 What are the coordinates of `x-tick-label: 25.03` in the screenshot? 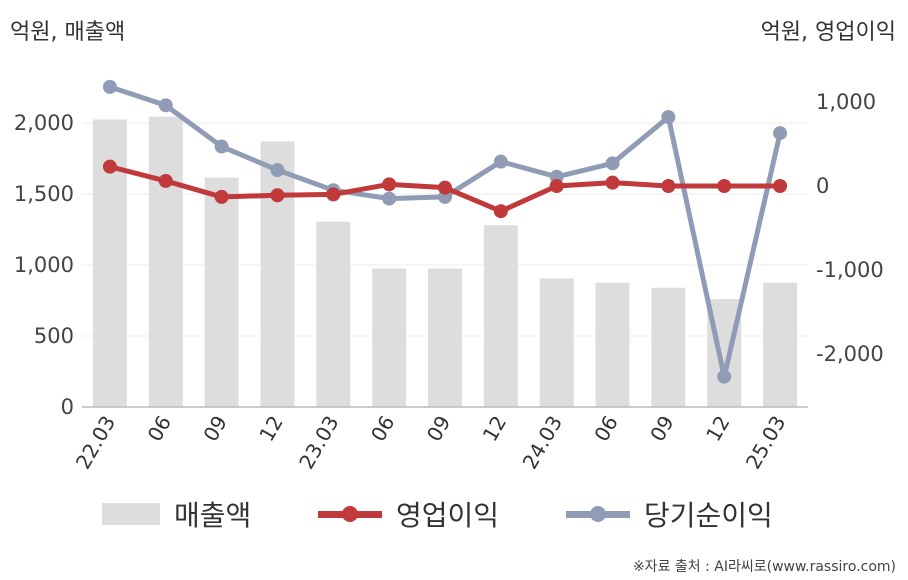 It's located at (765, 443).